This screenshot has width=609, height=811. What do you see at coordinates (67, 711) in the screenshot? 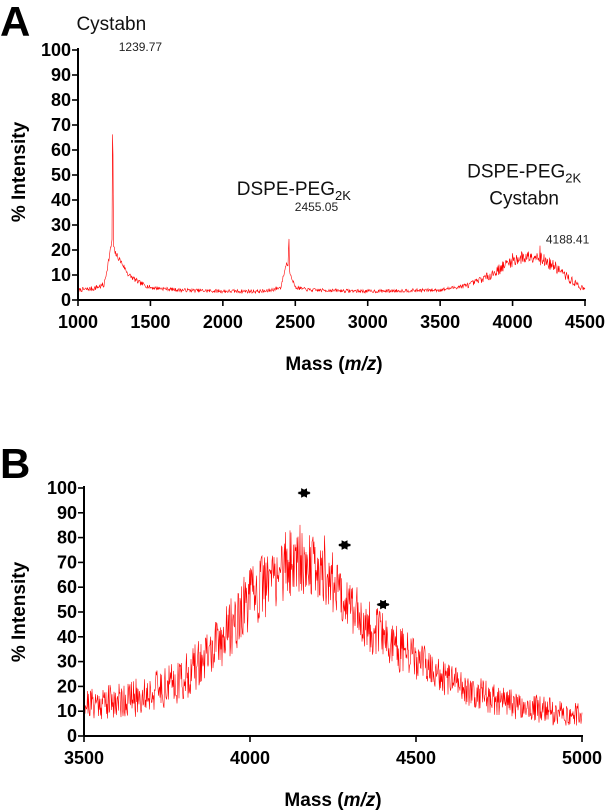
I see `panel-b-y-tick-label: 10` at bounding box center [67, 711].